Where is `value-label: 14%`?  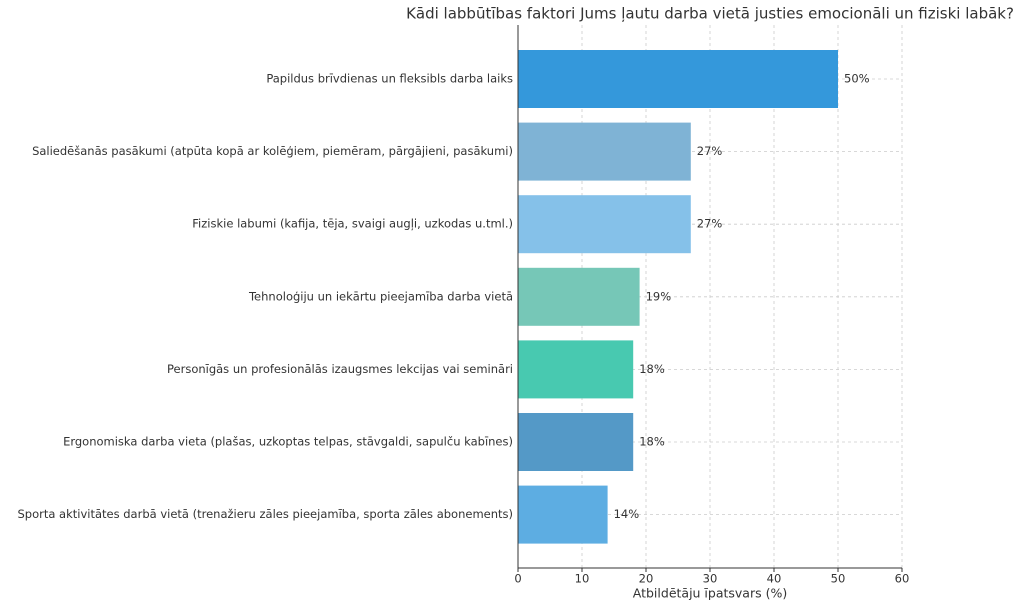
value-label: 14% is located at coordinates (627, 514).